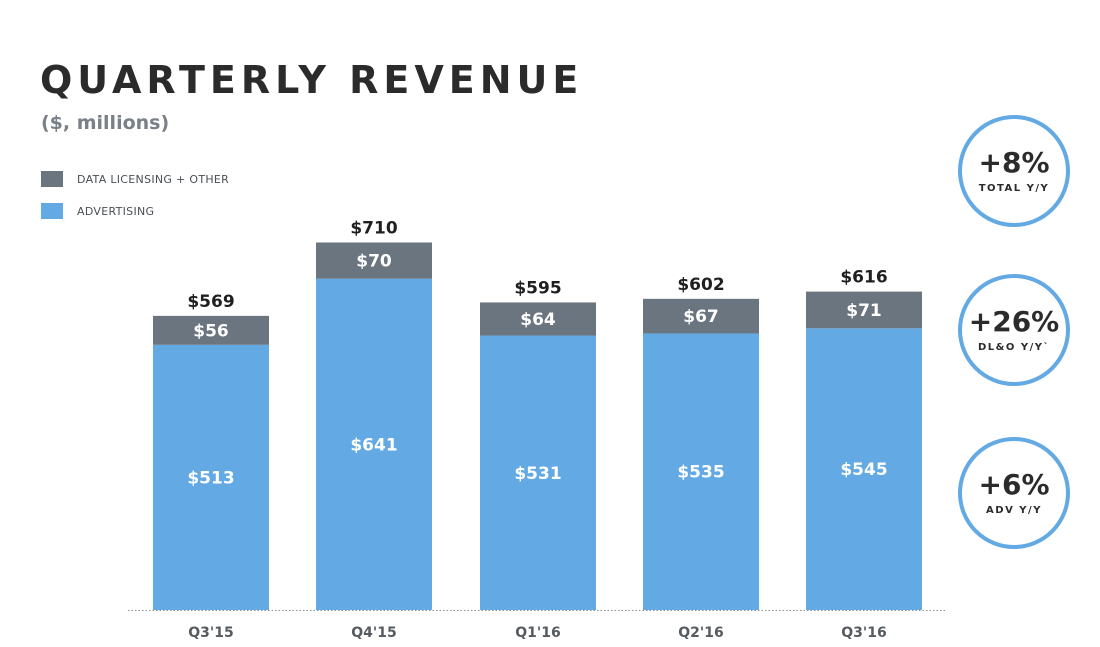 This screenshot has width=1100, height=647. I want to click on legend-item-data-licensing: DATA LICENSING + OTHER, so click(135, 179).